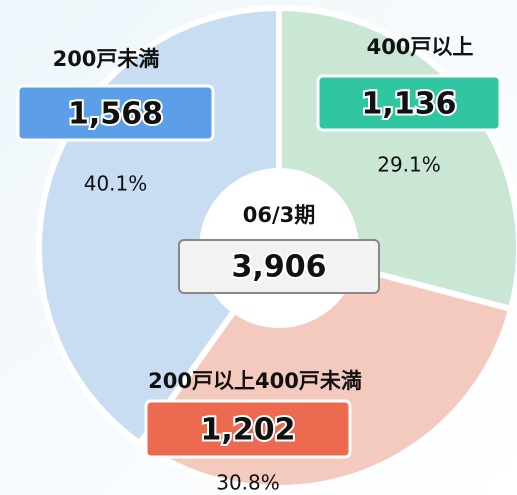 The height and width of the screenshot is (495, 517). I want to click on percent-label: 40.1%, so click(116, 184).